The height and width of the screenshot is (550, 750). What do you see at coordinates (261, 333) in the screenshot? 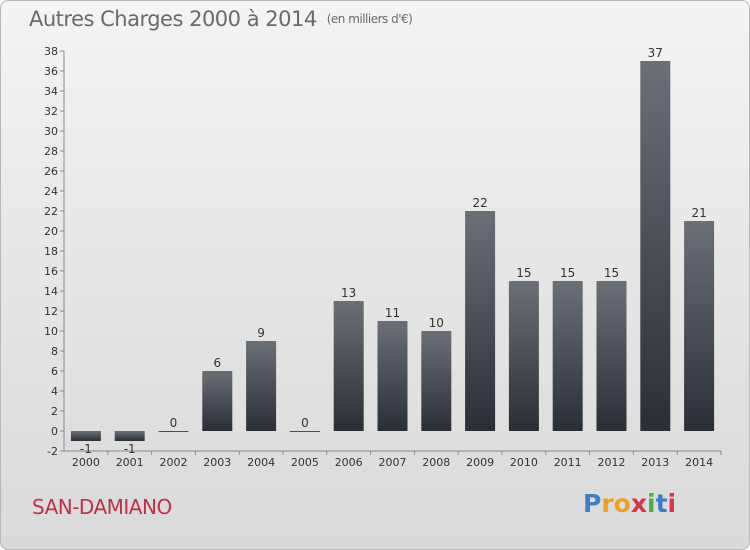
I see `data-label: 9` at bounding box center [261, 333].